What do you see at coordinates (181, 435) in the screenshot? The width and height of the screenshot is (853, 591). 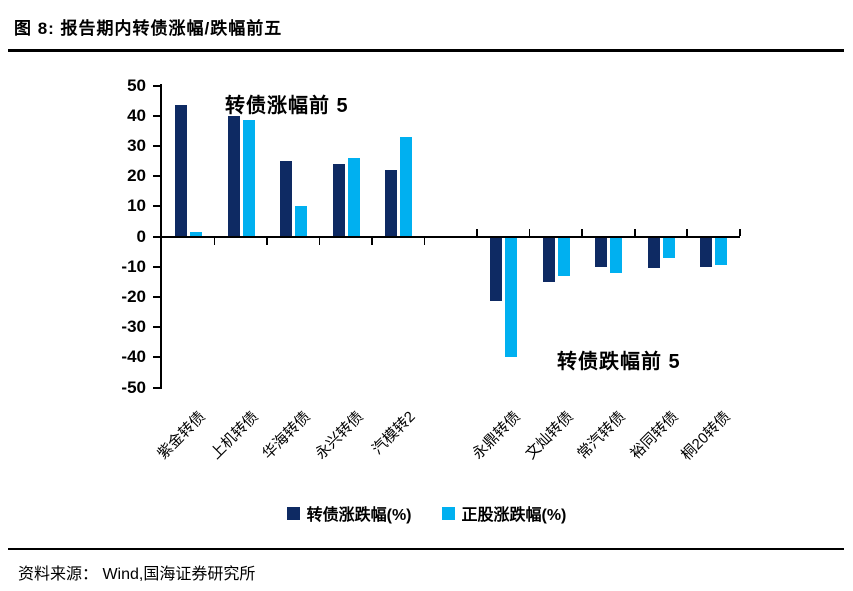 I see `x-label-0: 紫金转债` at bounding box center [181, 435].